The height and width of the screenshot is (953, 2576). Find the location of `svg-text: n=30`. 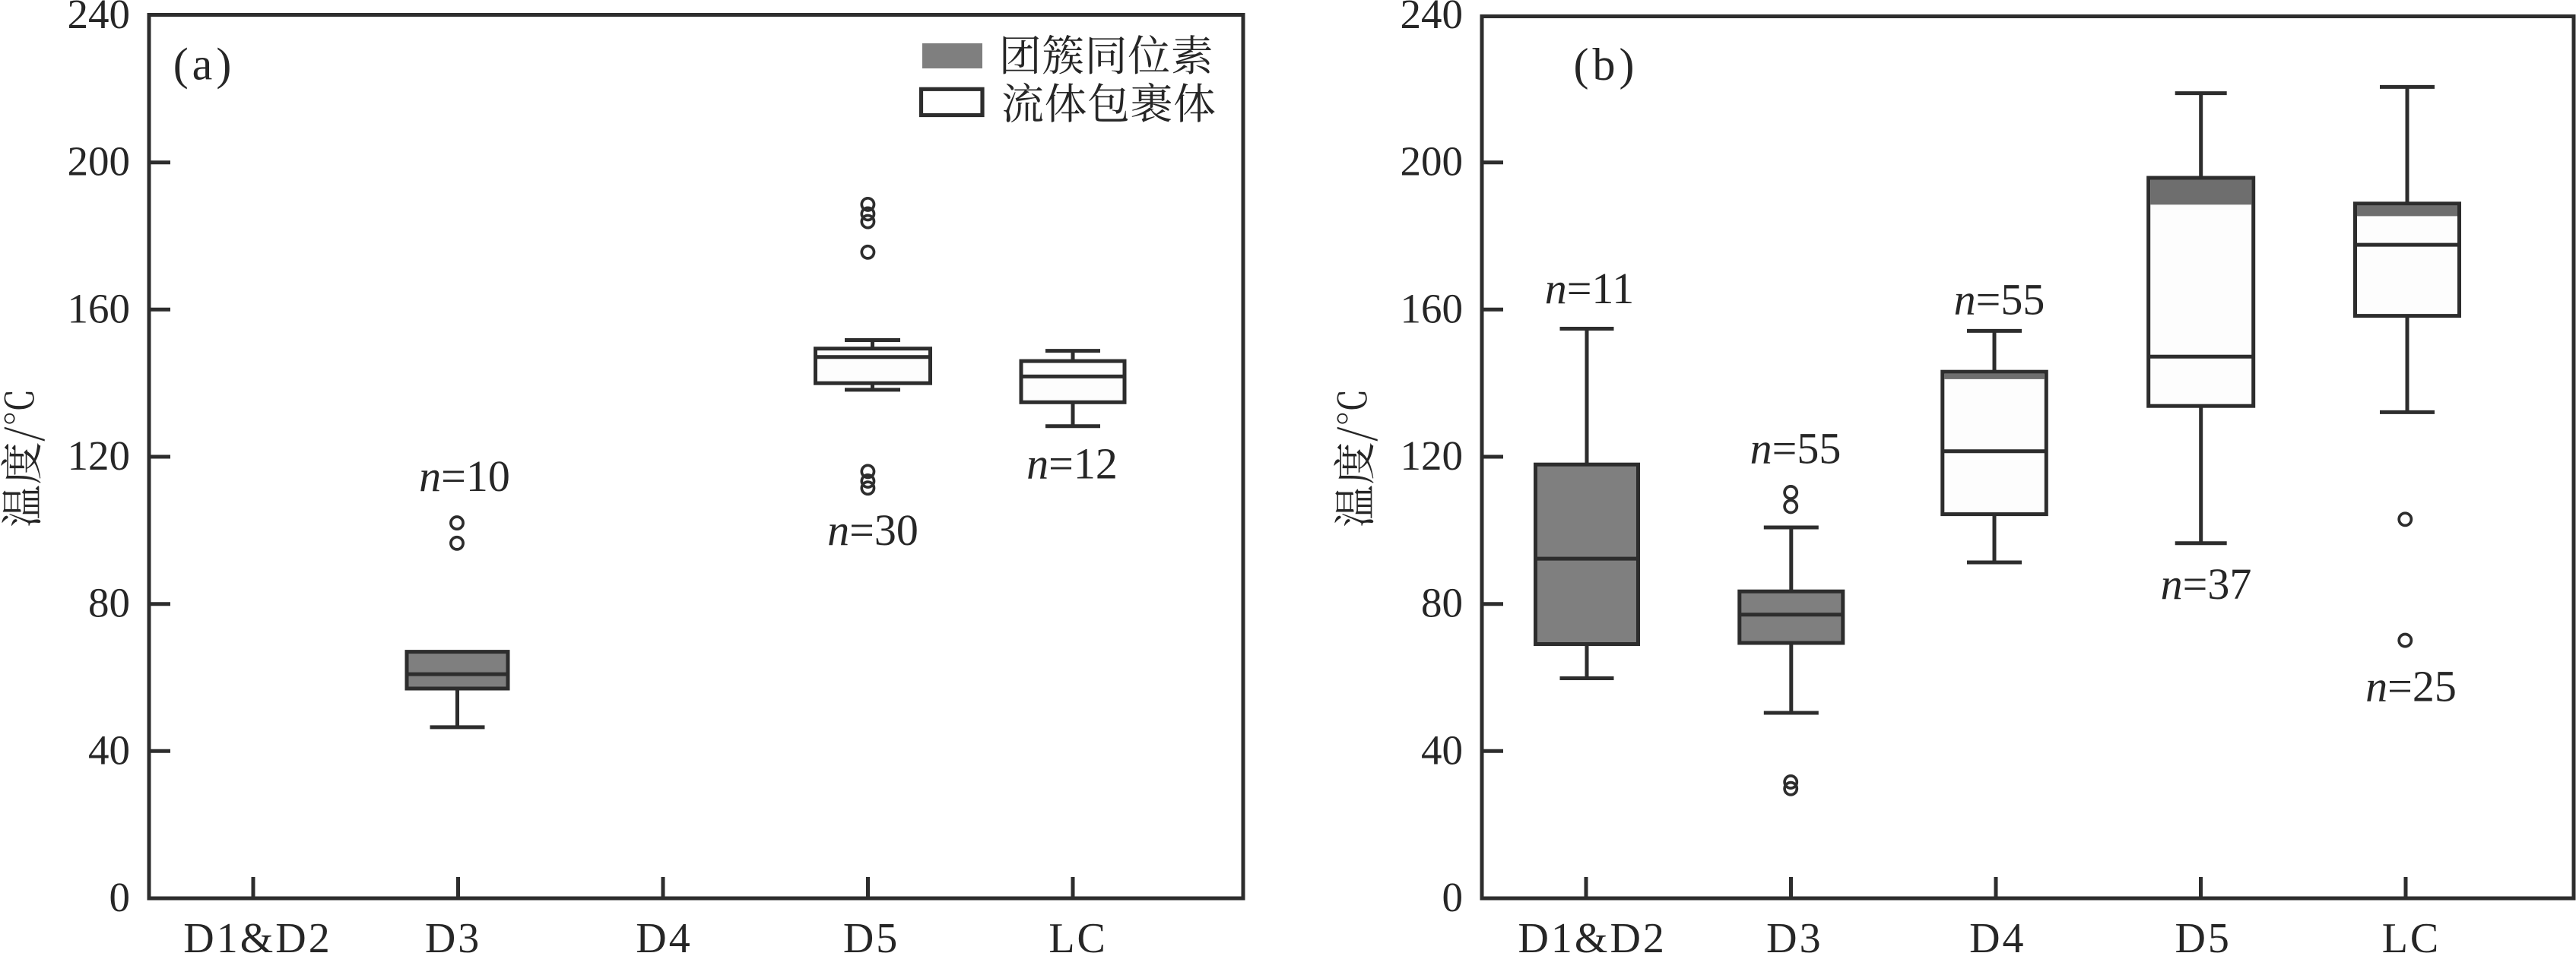

svg-text: n=30 is located at coordinates (872, 530).